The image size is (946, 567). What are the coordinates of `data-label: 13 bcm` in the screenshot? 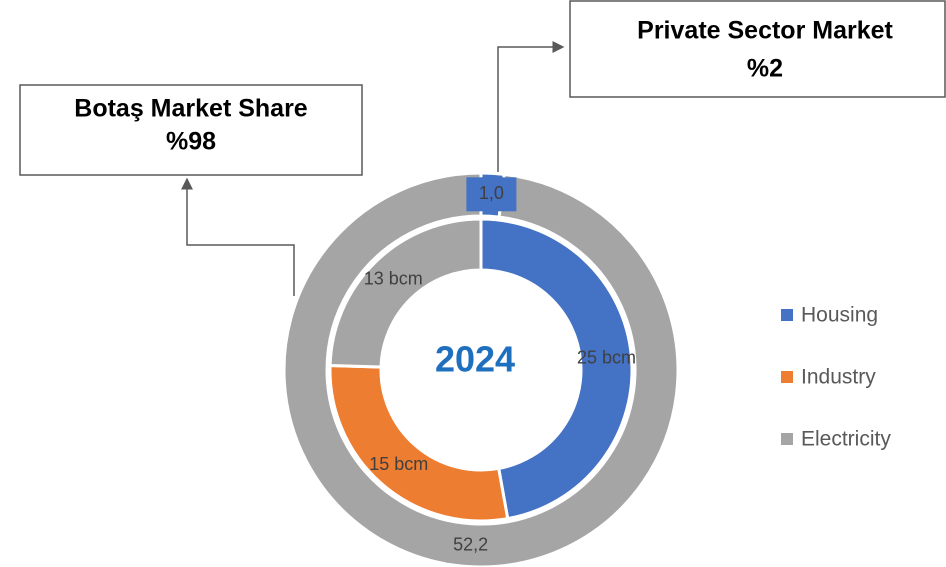 It's located at (393, 278).